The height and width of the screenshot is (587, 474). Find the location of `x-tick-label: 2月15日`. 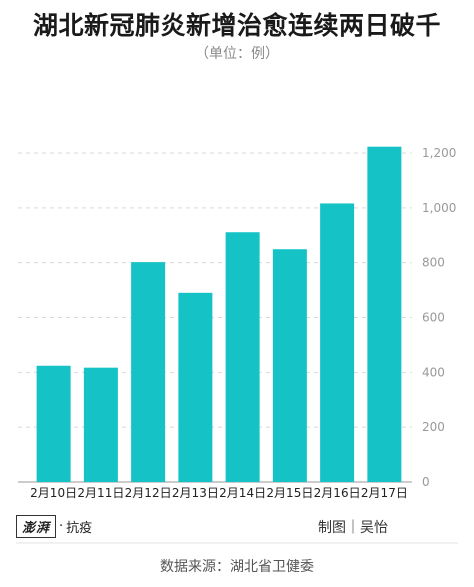

x-tick-label: 2月15日 is located at coordinates (289, 493).